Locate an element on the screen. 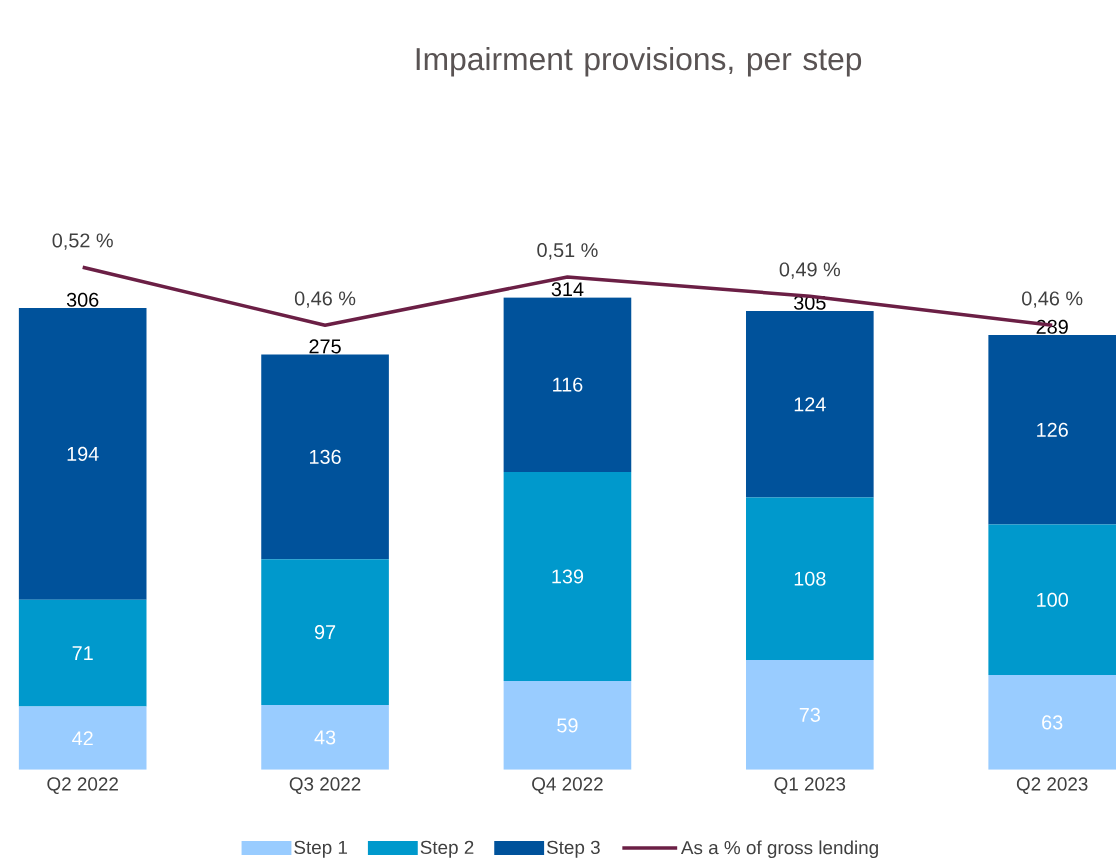 Image resolution: width=1116 pixels, height=867 pixels. data-label: 97 is located at coordinates (325, 631).